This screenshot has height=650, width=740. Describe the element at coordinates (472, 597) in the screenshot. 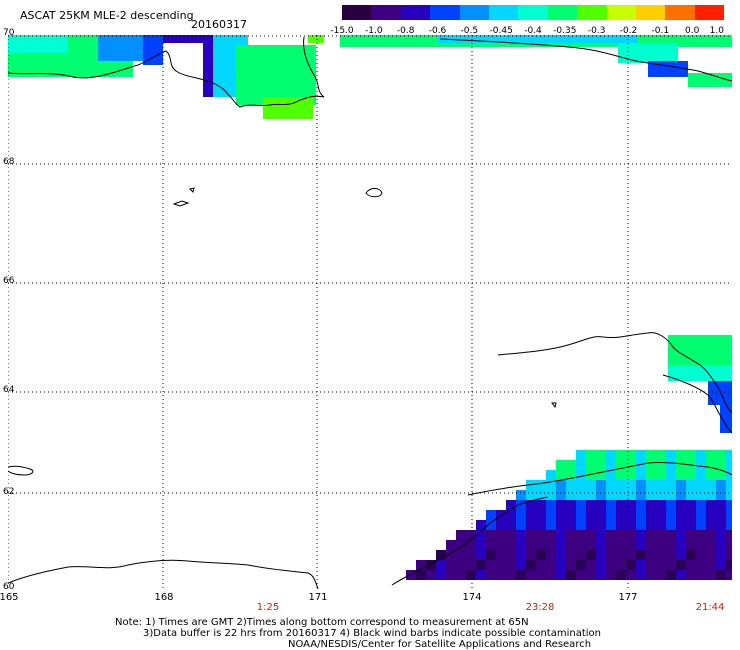

I see `lon-label-174: 174` at that location.